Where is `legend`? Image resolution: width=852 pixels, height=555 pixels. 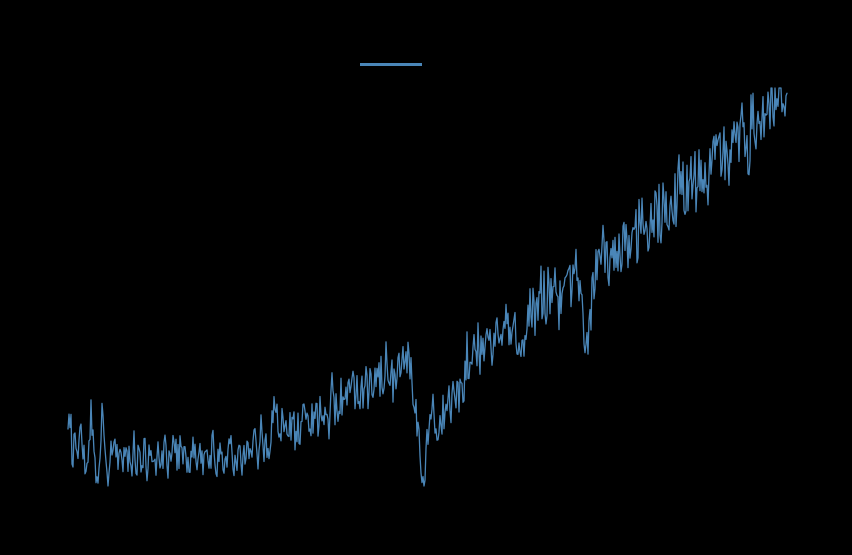 legend is located at coordinates (394, 64).